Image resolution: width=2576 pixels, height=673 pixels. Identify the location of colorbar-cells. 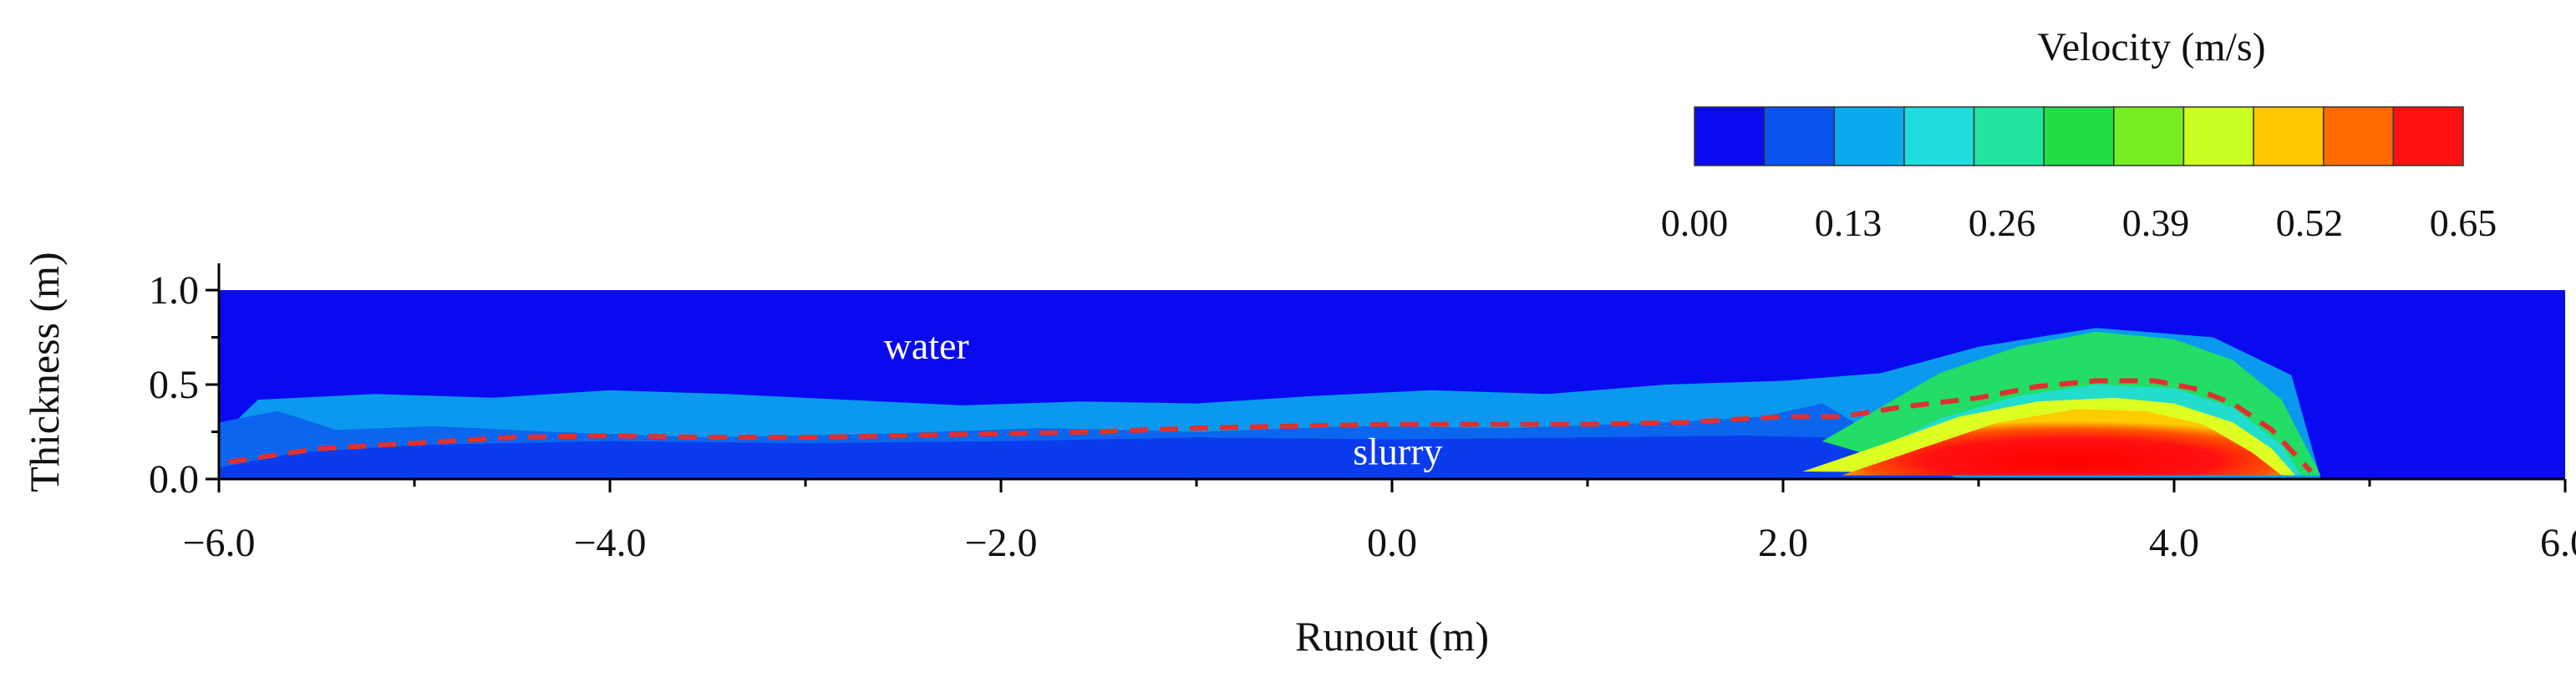
(2079, 136).